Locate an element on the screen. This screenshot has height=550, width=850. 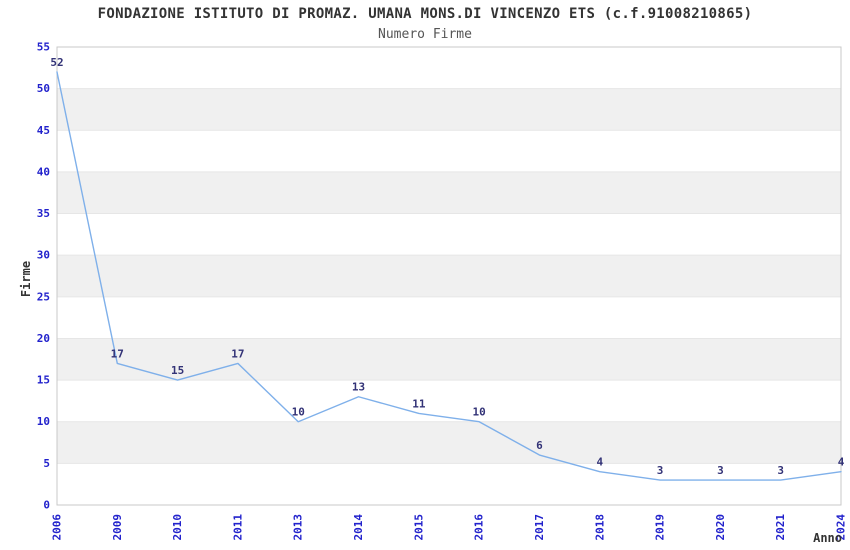
x-axis-title: Anno is located at coordinates (827, 538).